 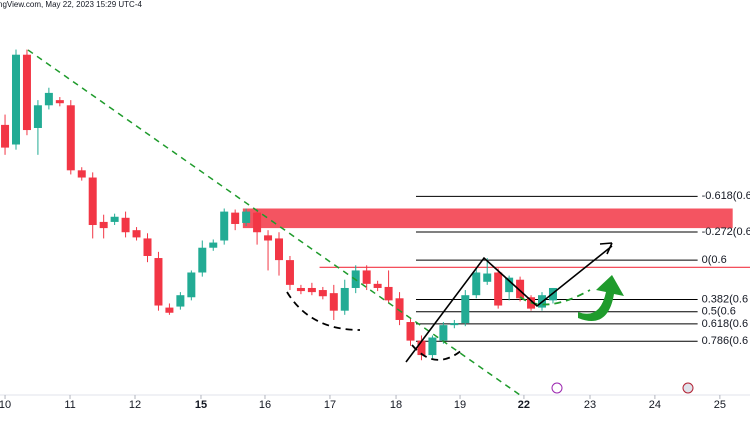 What do you see at coordinates (509, 304) in the screenshot?
I see `projection-path` at bounding box center [509, 304].